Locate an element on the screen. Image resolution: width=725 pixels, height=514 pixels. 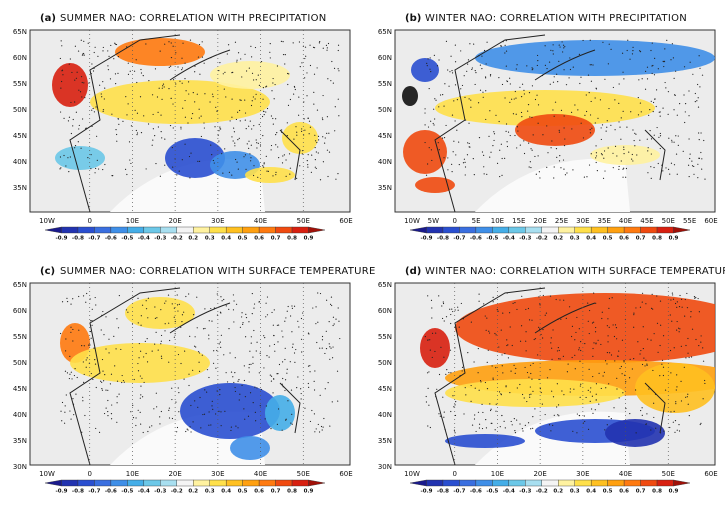
lon-label: 5W is located at coordinates (433, 221).